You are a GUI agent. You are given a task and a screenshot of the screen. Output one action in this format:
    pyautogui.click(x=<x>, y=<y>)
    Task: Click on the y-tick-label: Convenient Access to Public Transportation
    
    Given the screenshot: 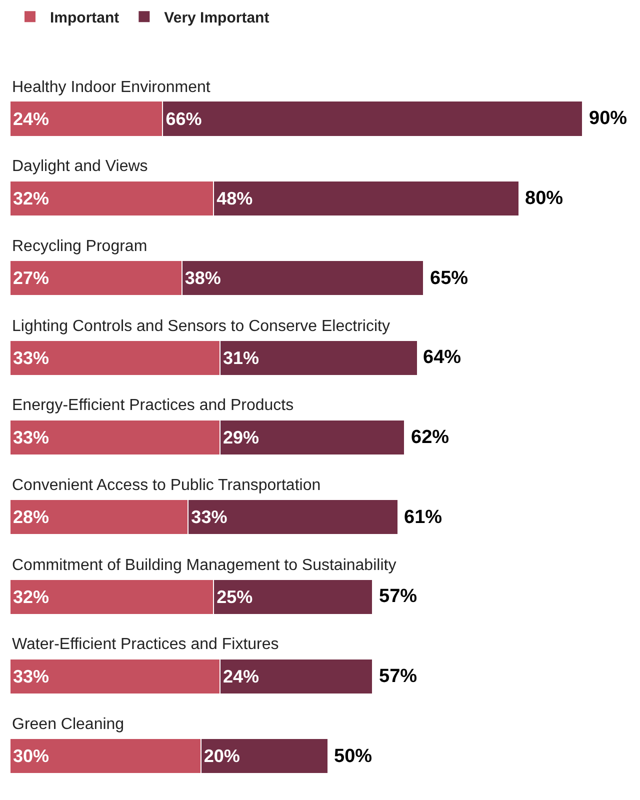 What is the action you would take?
    pyautogui.click(x=166, y=485)
    